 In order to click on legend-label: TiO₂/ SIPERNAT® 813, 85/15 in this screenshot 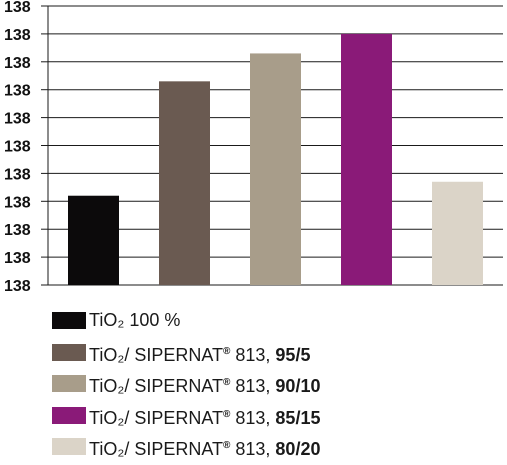, I will do `click(204, 416)`.